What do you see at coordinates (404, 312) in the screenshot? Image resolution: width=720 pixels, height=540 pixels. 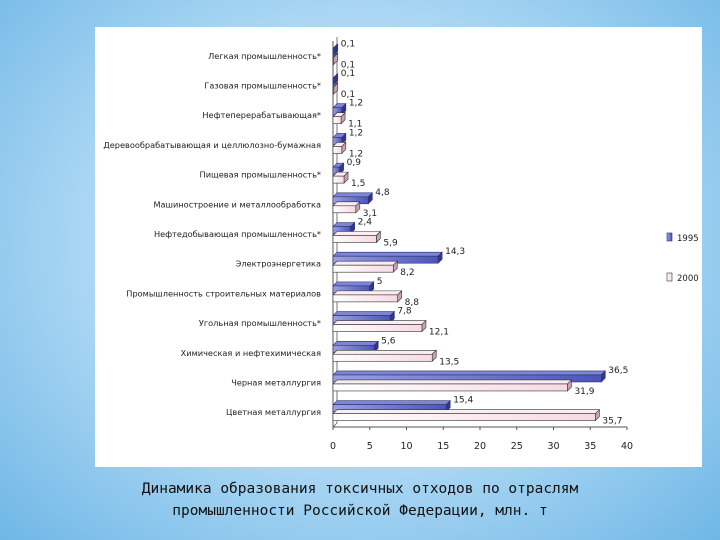 I see `data-label-1995: 7,8` at bounding box center [404, 312].